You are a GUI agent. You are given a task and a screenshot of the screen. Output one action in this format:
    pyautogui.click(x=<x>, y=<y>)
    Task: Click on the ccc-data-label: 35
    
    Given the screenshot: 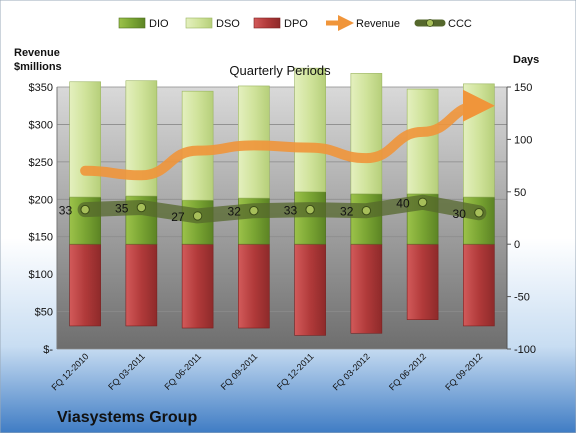 What is the action you would take?
    pyautogui.click(x=122, y=209)
    